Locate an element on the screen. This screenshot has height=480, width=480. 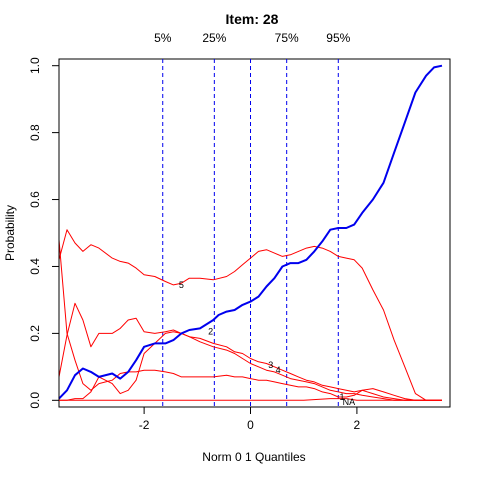
percentile-labels: 5% 25% 75% 95% is located at coordinates (252, 38).